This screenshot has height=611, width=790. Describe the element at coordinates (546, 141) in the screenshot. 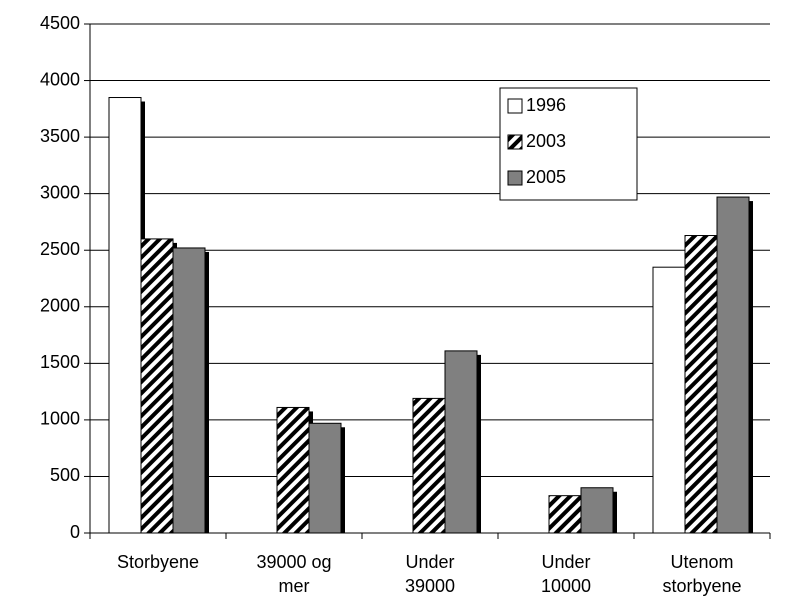

I see `legend-label: 2003` at that location.